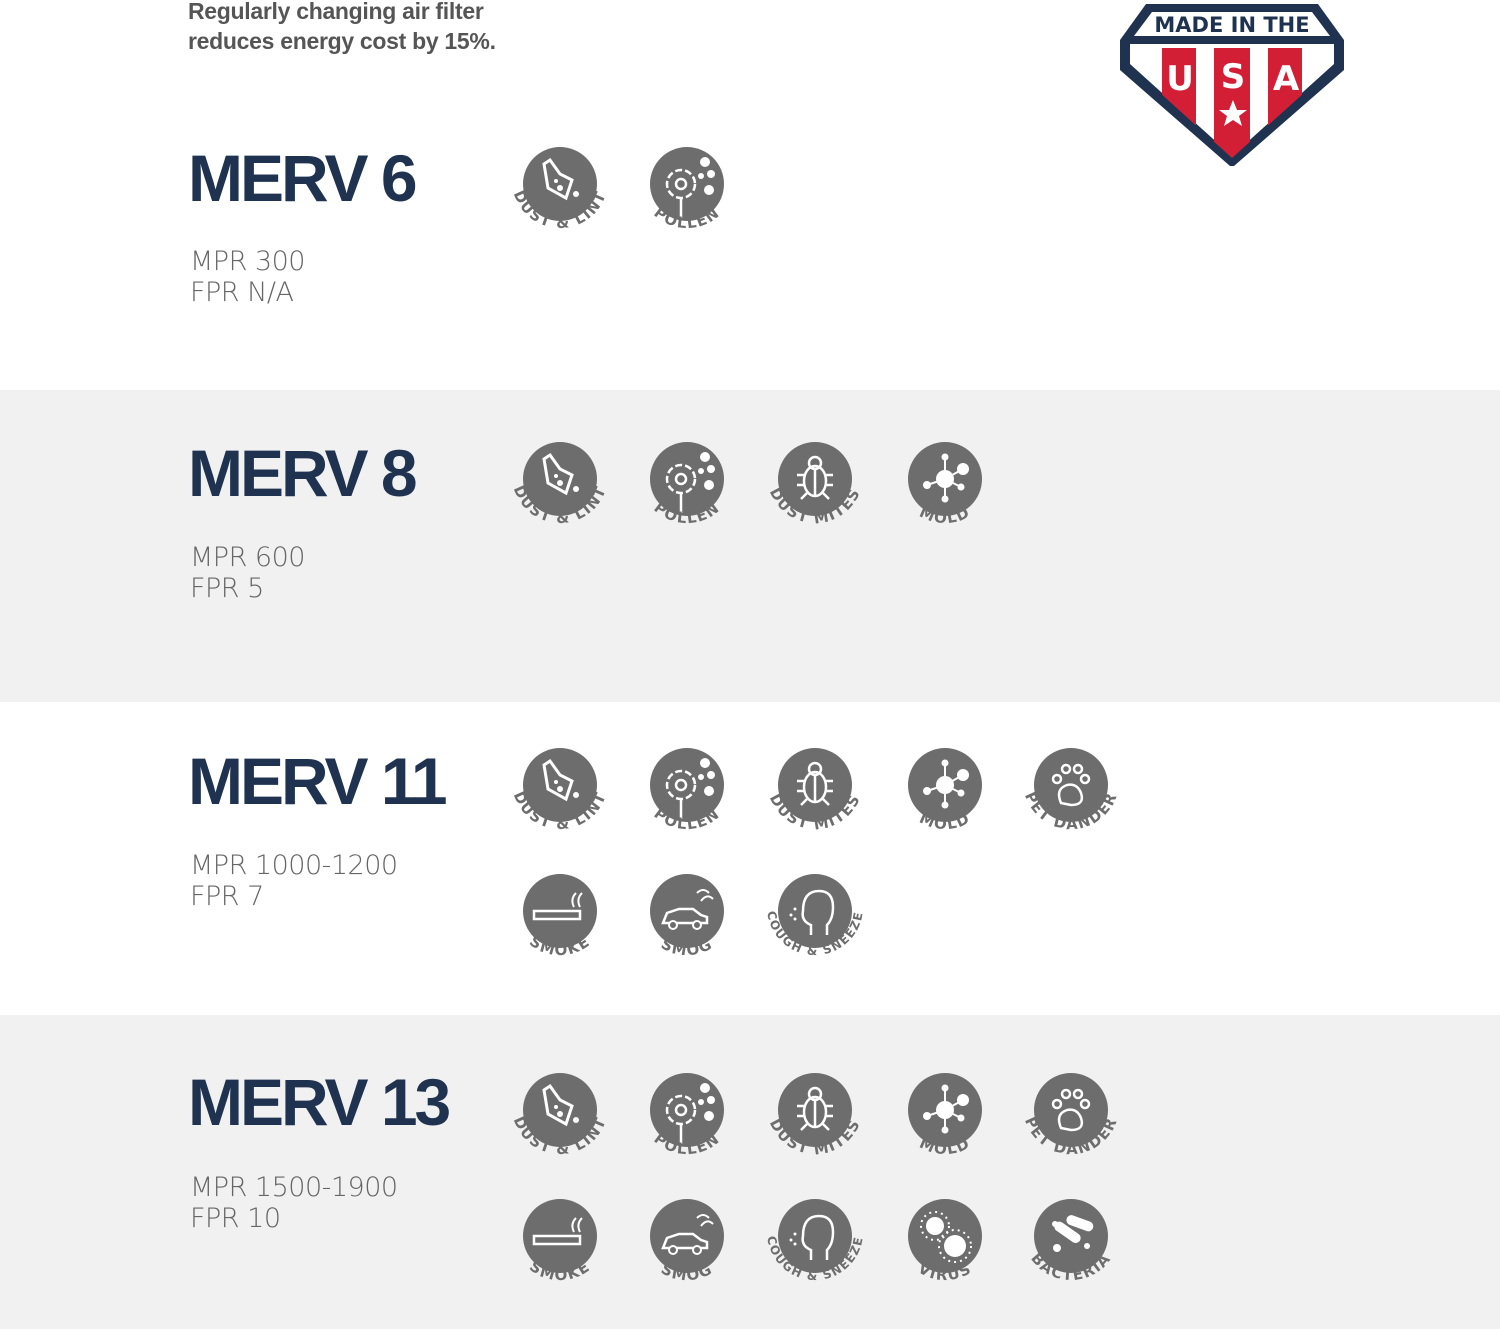 This screenshot has height=1329, width=1500. Describe the element at coordinates (242, 292) in the screenshot. I see `fpr-value: FPR N/A` at that location.